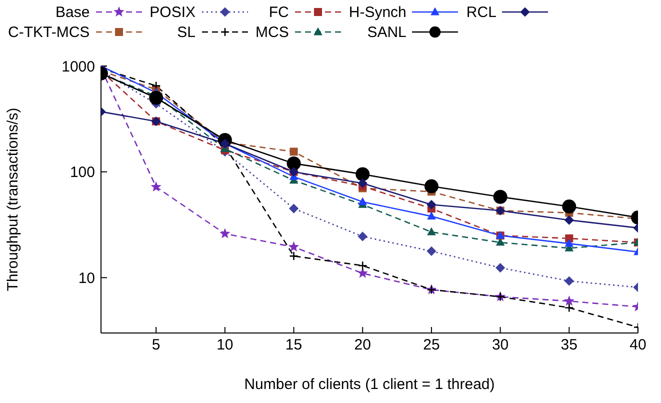  I want to click on y-axis-title: Throughput (transactions/s), so click(13, 200).